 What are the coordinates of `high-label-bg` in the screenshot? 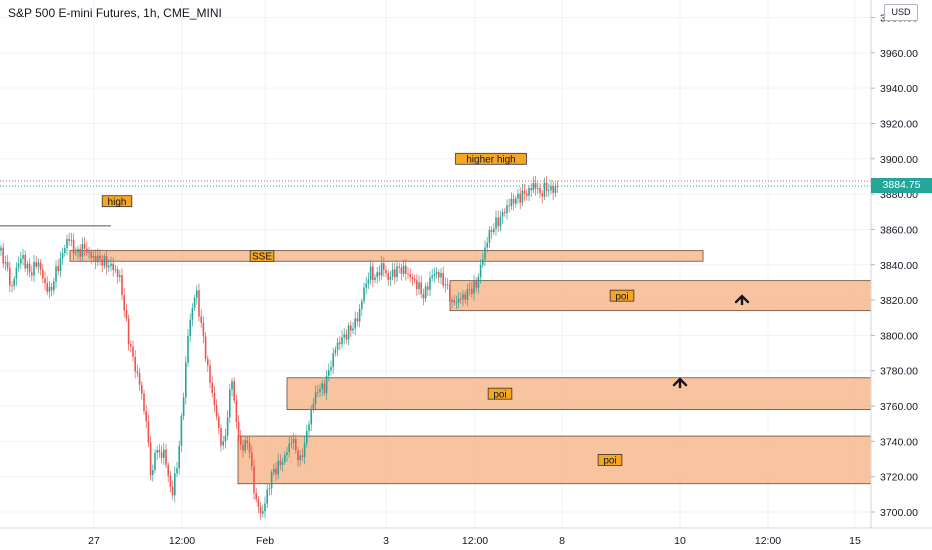 It's located at (117, 201).